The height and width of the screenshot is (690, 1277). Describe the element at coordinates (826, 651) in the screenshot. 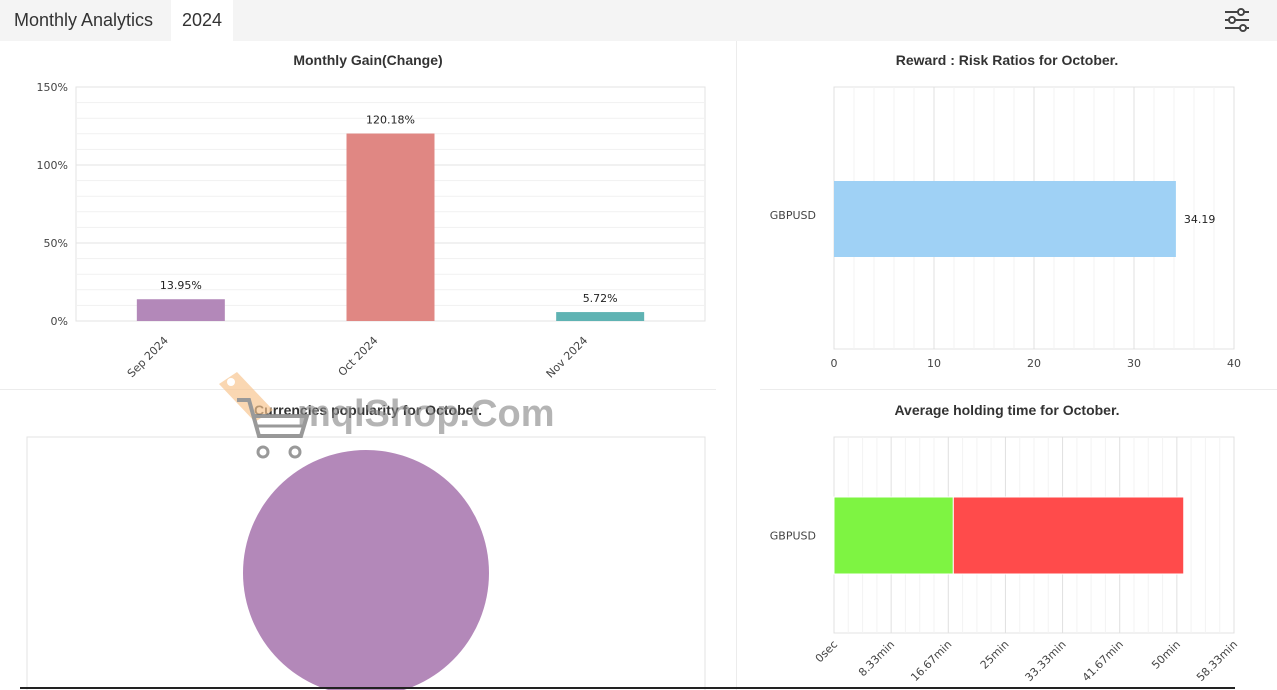

I see `x-tick-label: 0sec` at that location.